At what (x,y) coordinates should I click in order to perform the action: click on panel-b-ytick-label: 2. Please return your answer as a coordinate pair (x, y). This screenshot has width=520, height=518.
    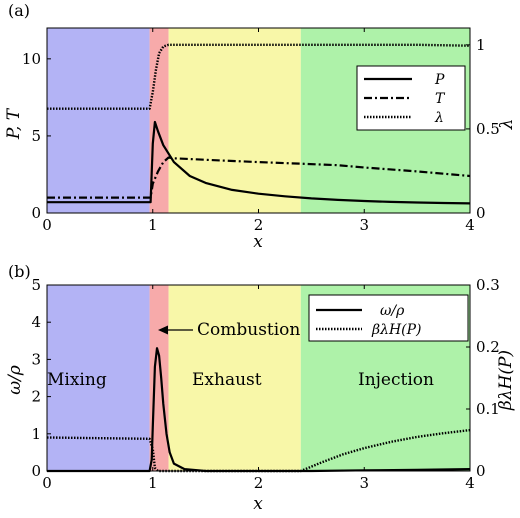
    Looking at the image, I should click on (36, 397).